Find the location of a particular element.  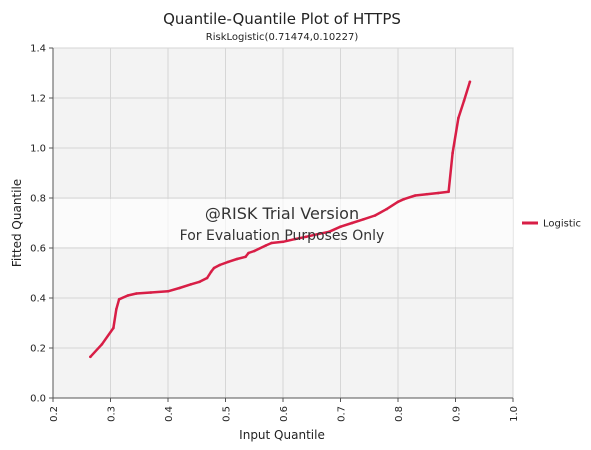

watermark-band is located at coordinates (283, 223).